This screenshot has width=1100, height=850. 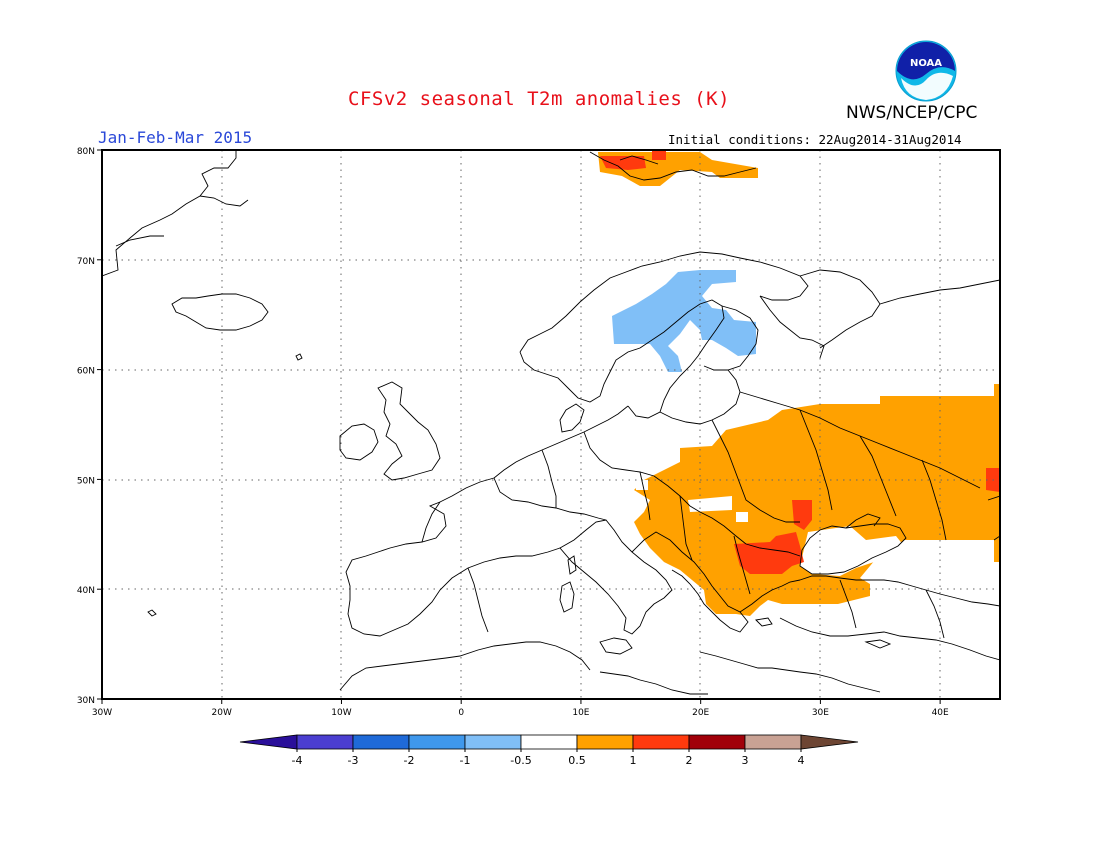 What do you see at coordinates (461, 713) in the screenshot?
I see `lon-tick-label: 0` at bounding box center [461, 713].